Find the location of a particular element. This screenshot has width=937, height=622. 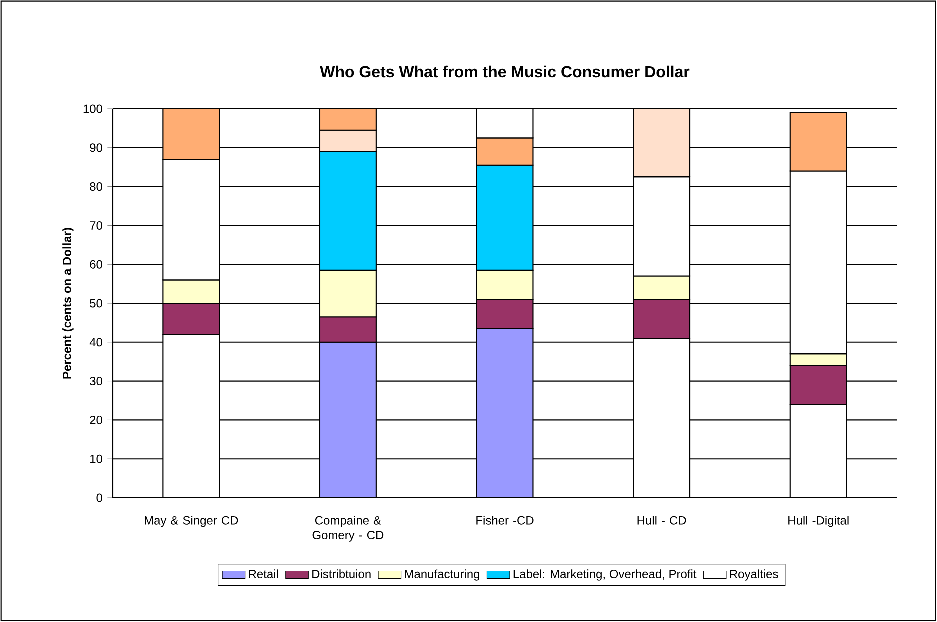

legend-label: Manufacturing is located at coordinates (442, 575).